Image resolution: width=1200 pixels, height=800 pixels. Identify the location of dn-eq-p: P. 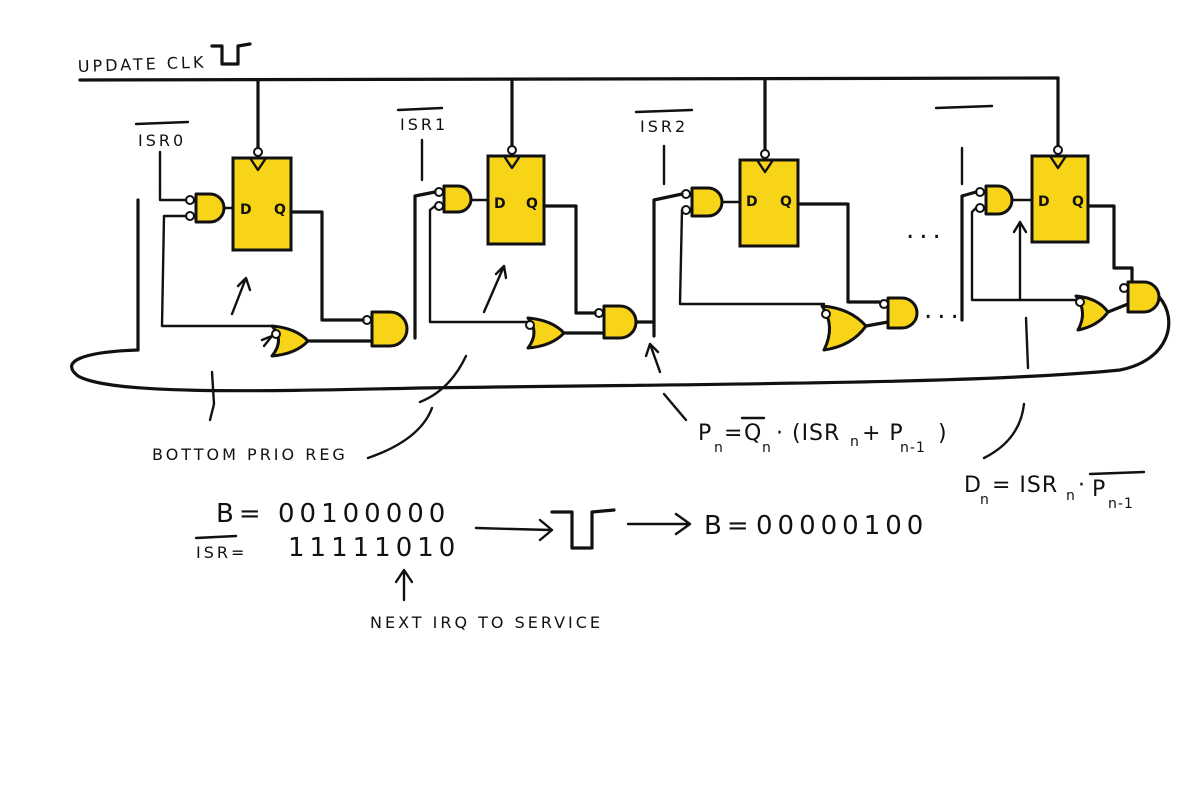
(1099, 489).